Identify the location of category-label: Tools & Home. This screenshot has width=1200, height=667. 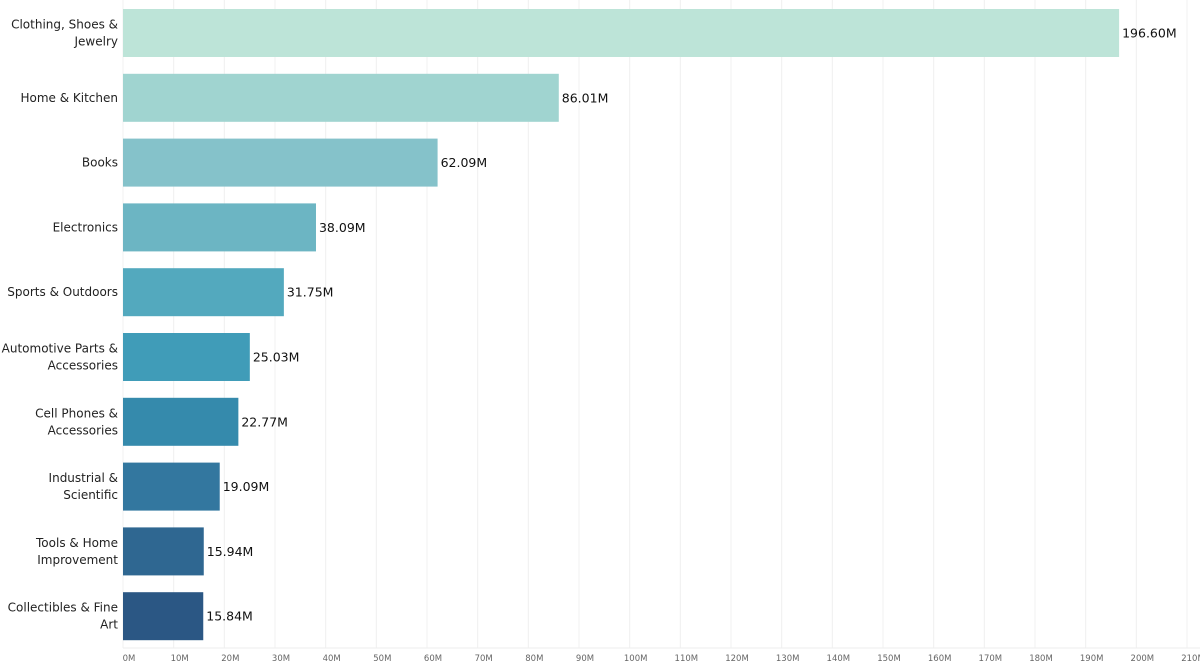
(76, 543).